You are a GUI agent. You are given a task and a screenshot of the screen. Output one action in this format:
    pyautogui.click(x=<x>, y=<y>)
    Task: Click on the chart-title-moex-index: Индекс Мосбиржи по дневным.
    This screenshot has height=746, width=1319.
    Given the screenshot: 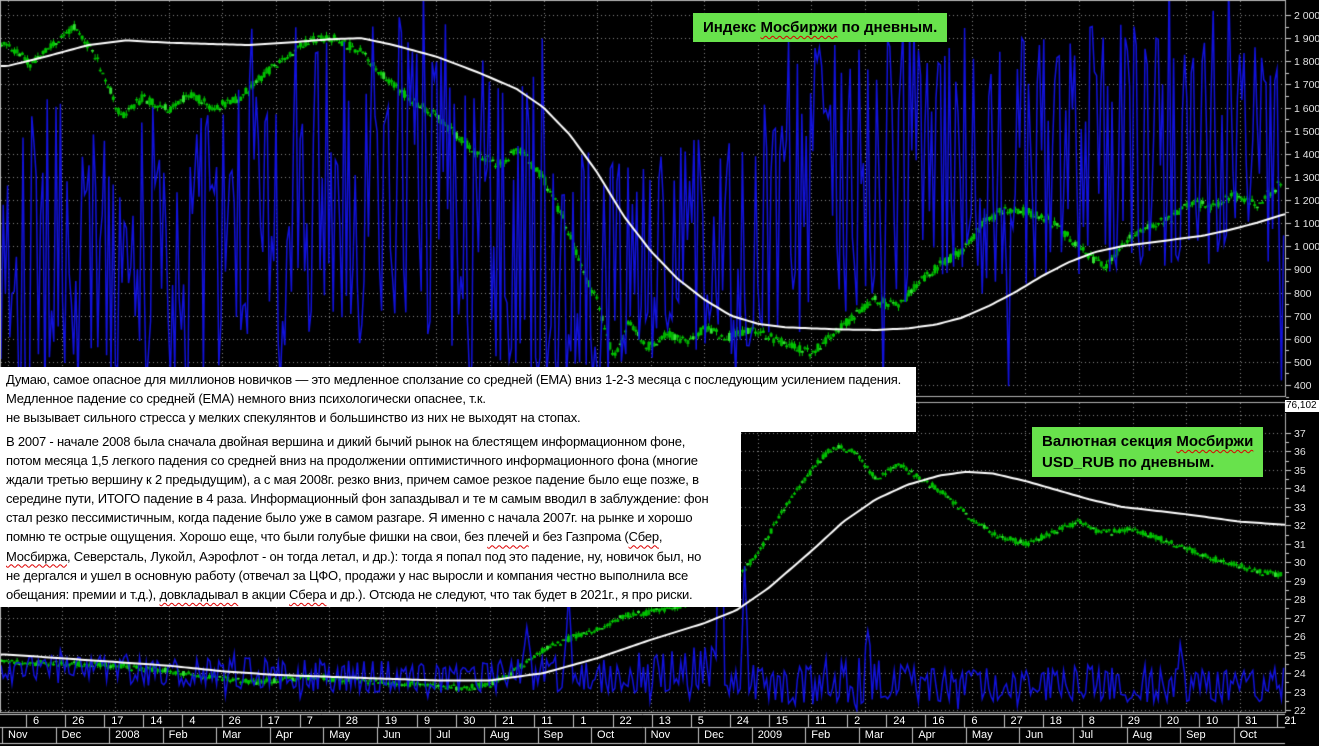 What is the action you would take?
    pyautogui.click(x=820, y=27)
    